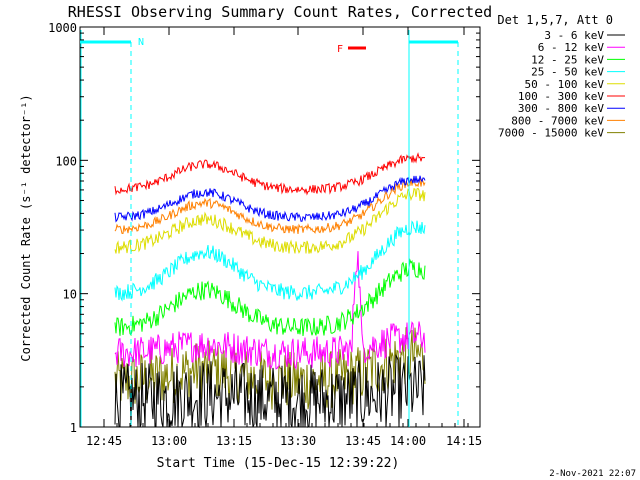  I want to click on y-tick-label: 100, so click(66, 161).